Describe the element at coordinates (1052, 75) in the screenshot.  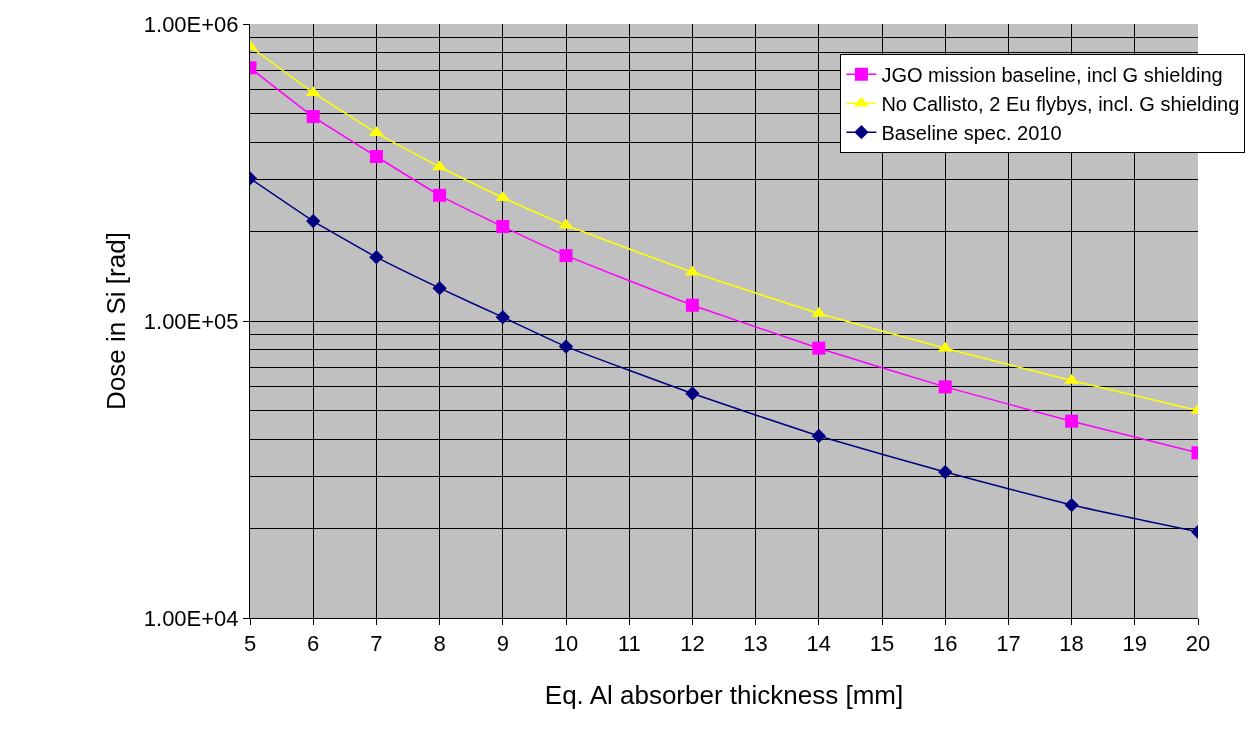
I see `legend-label: JGO mission baseline, incl G shielding` at that location.